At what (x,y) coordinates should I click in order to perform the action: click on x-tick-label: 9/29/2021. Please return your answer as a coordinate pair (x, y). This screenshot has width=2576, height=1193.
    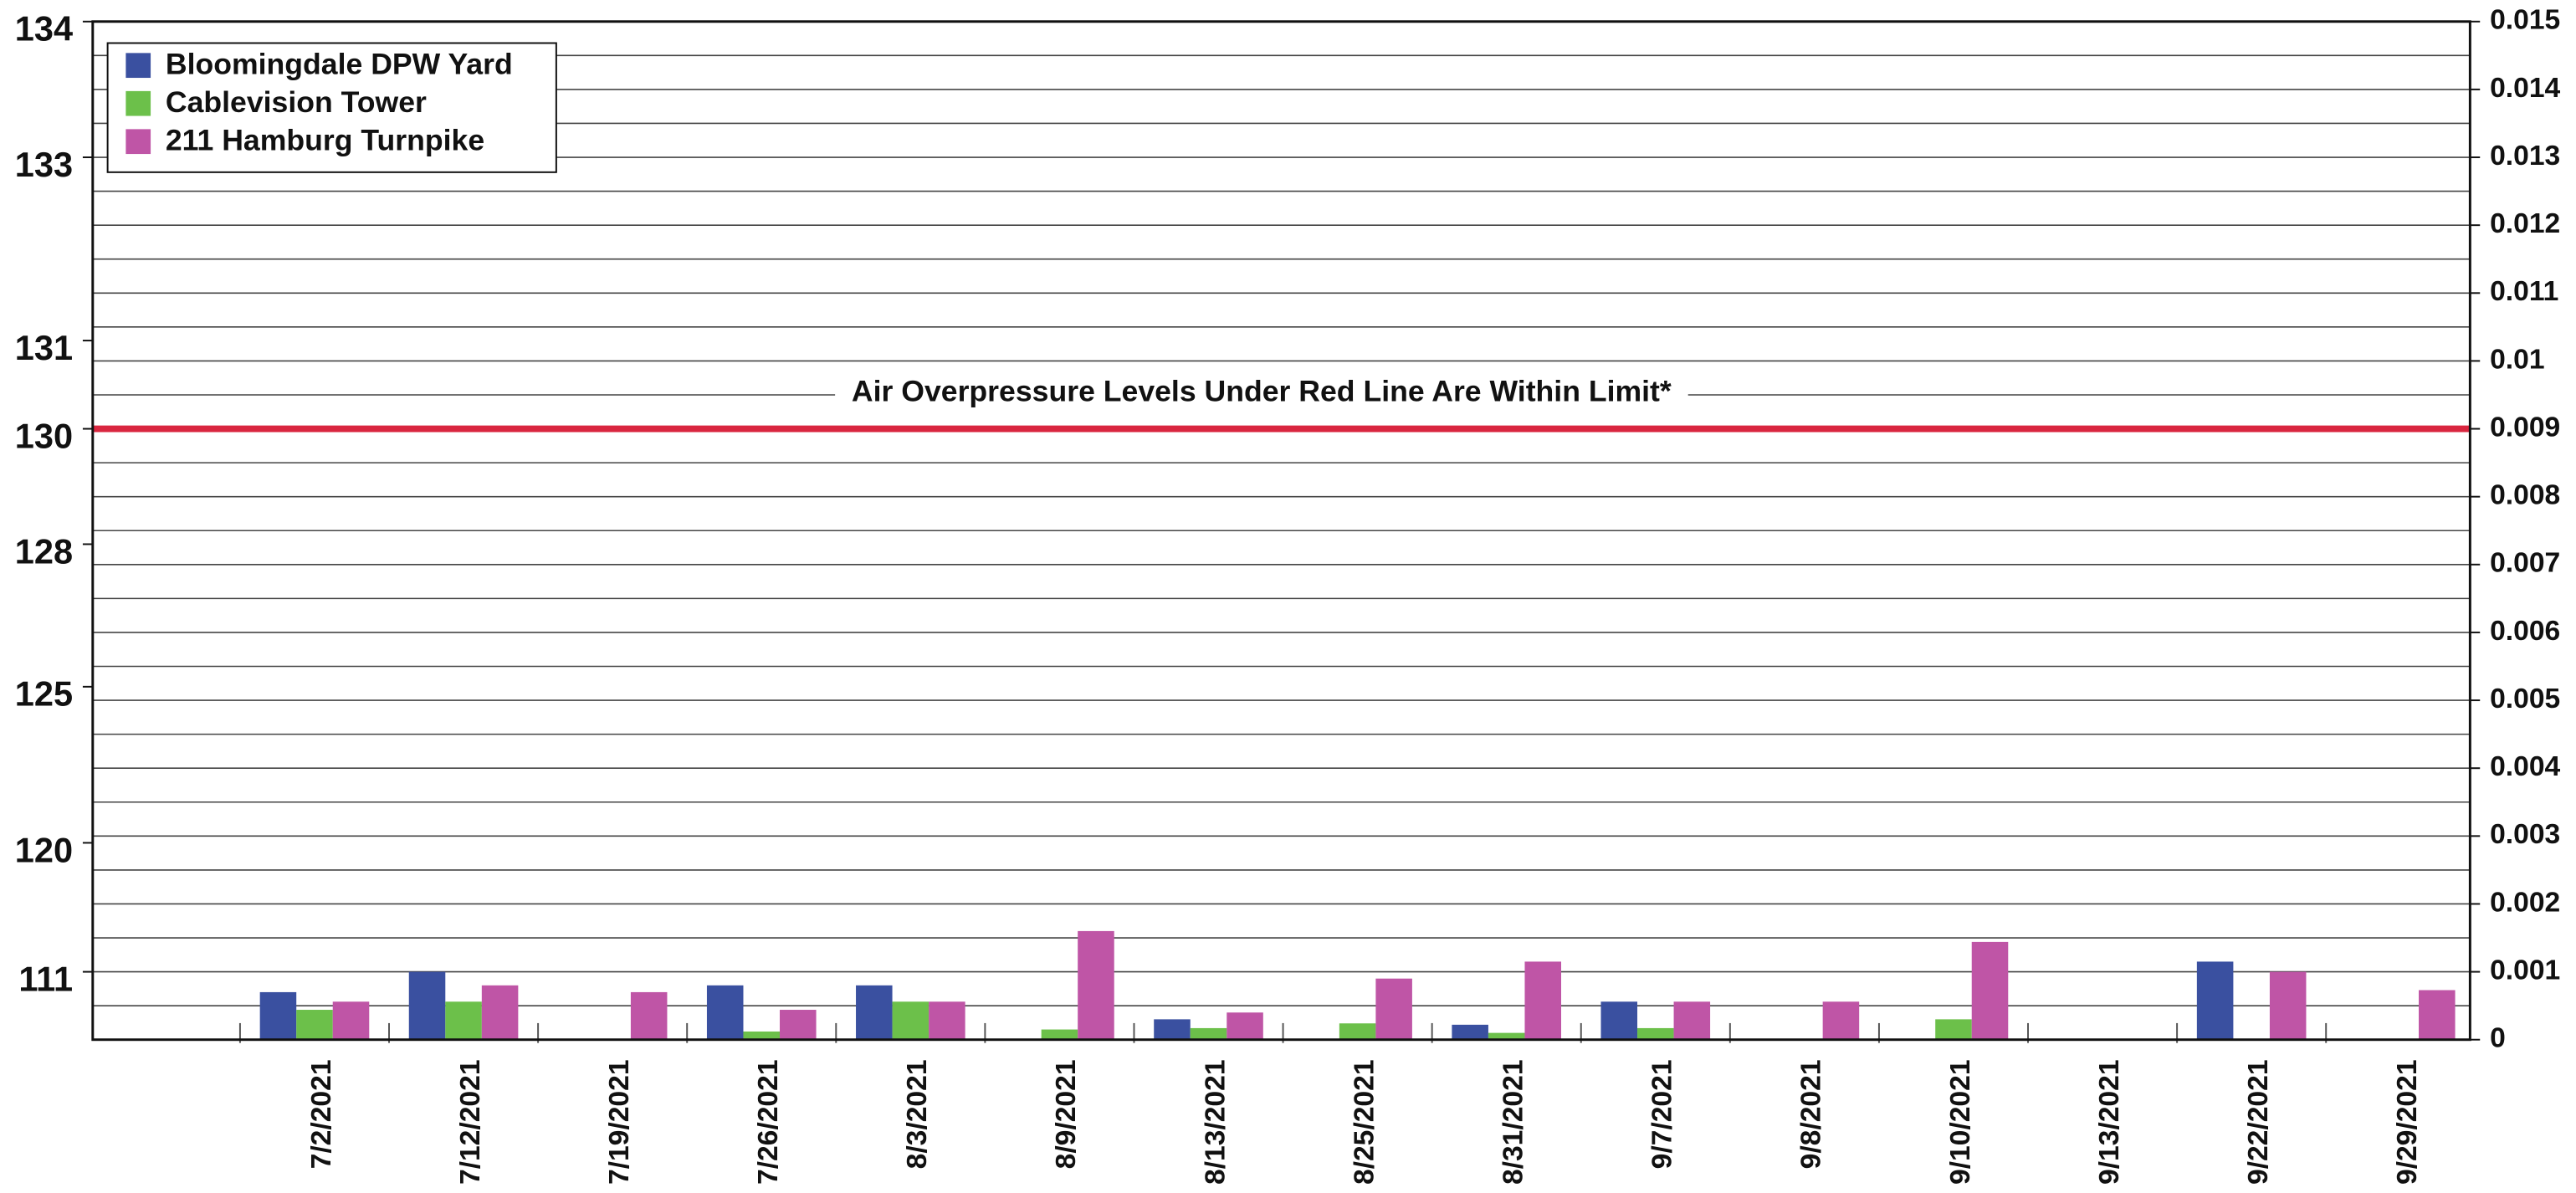
    Looking at the image, I should click on (2408, 1122).